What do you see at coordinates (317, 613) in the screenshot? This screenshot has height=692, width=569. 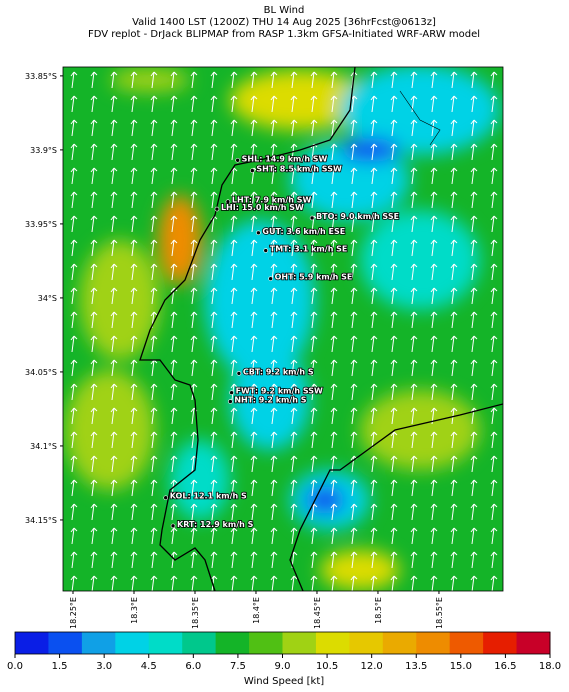 I see `x-tick-label: 18.45°E` at bounding box center [317, 613].